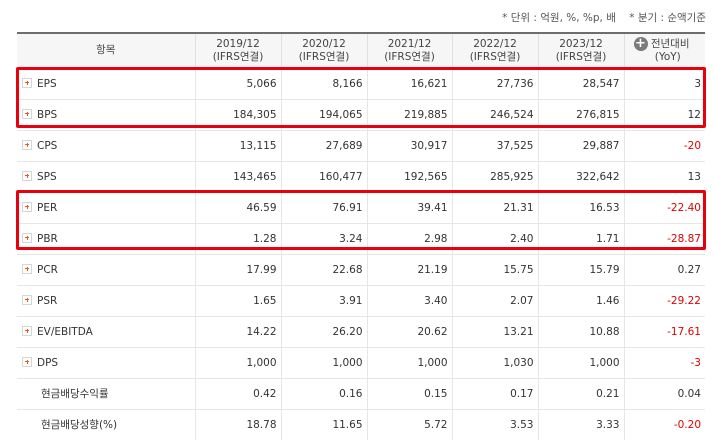  Describe the element at coordinates (237, 332) in the screenshot. I see `value-cell: 14.22` at that location.